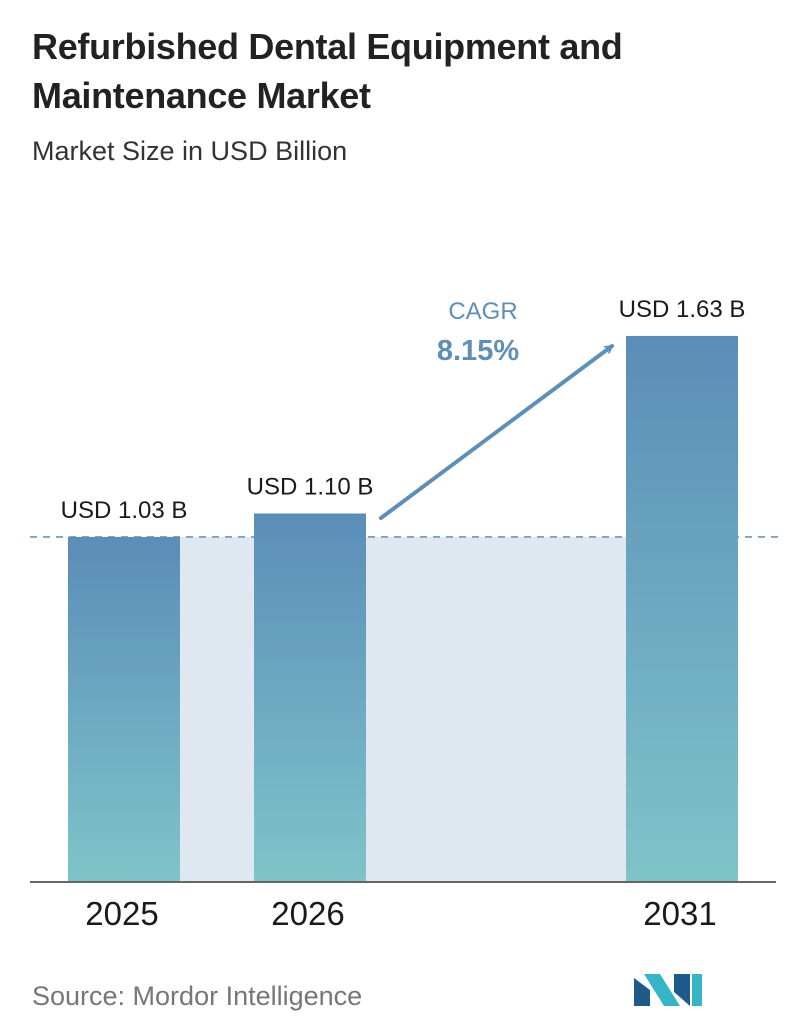  Describe the element at coordinates (697, 990) in the screenshot. I see `logo-right-accent` at that location.